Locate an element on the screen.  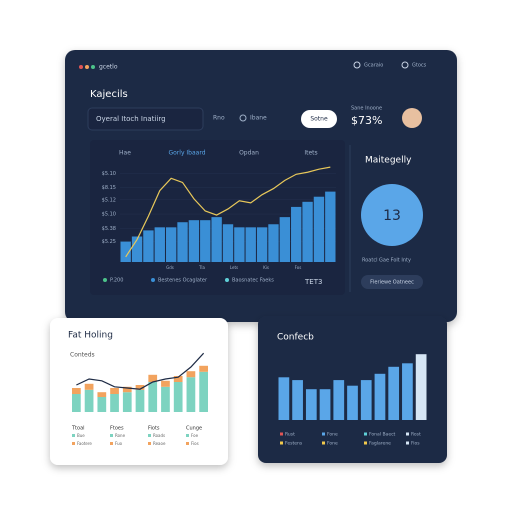
tab: Gorly Ibaard is located at coordinates (186, 153).